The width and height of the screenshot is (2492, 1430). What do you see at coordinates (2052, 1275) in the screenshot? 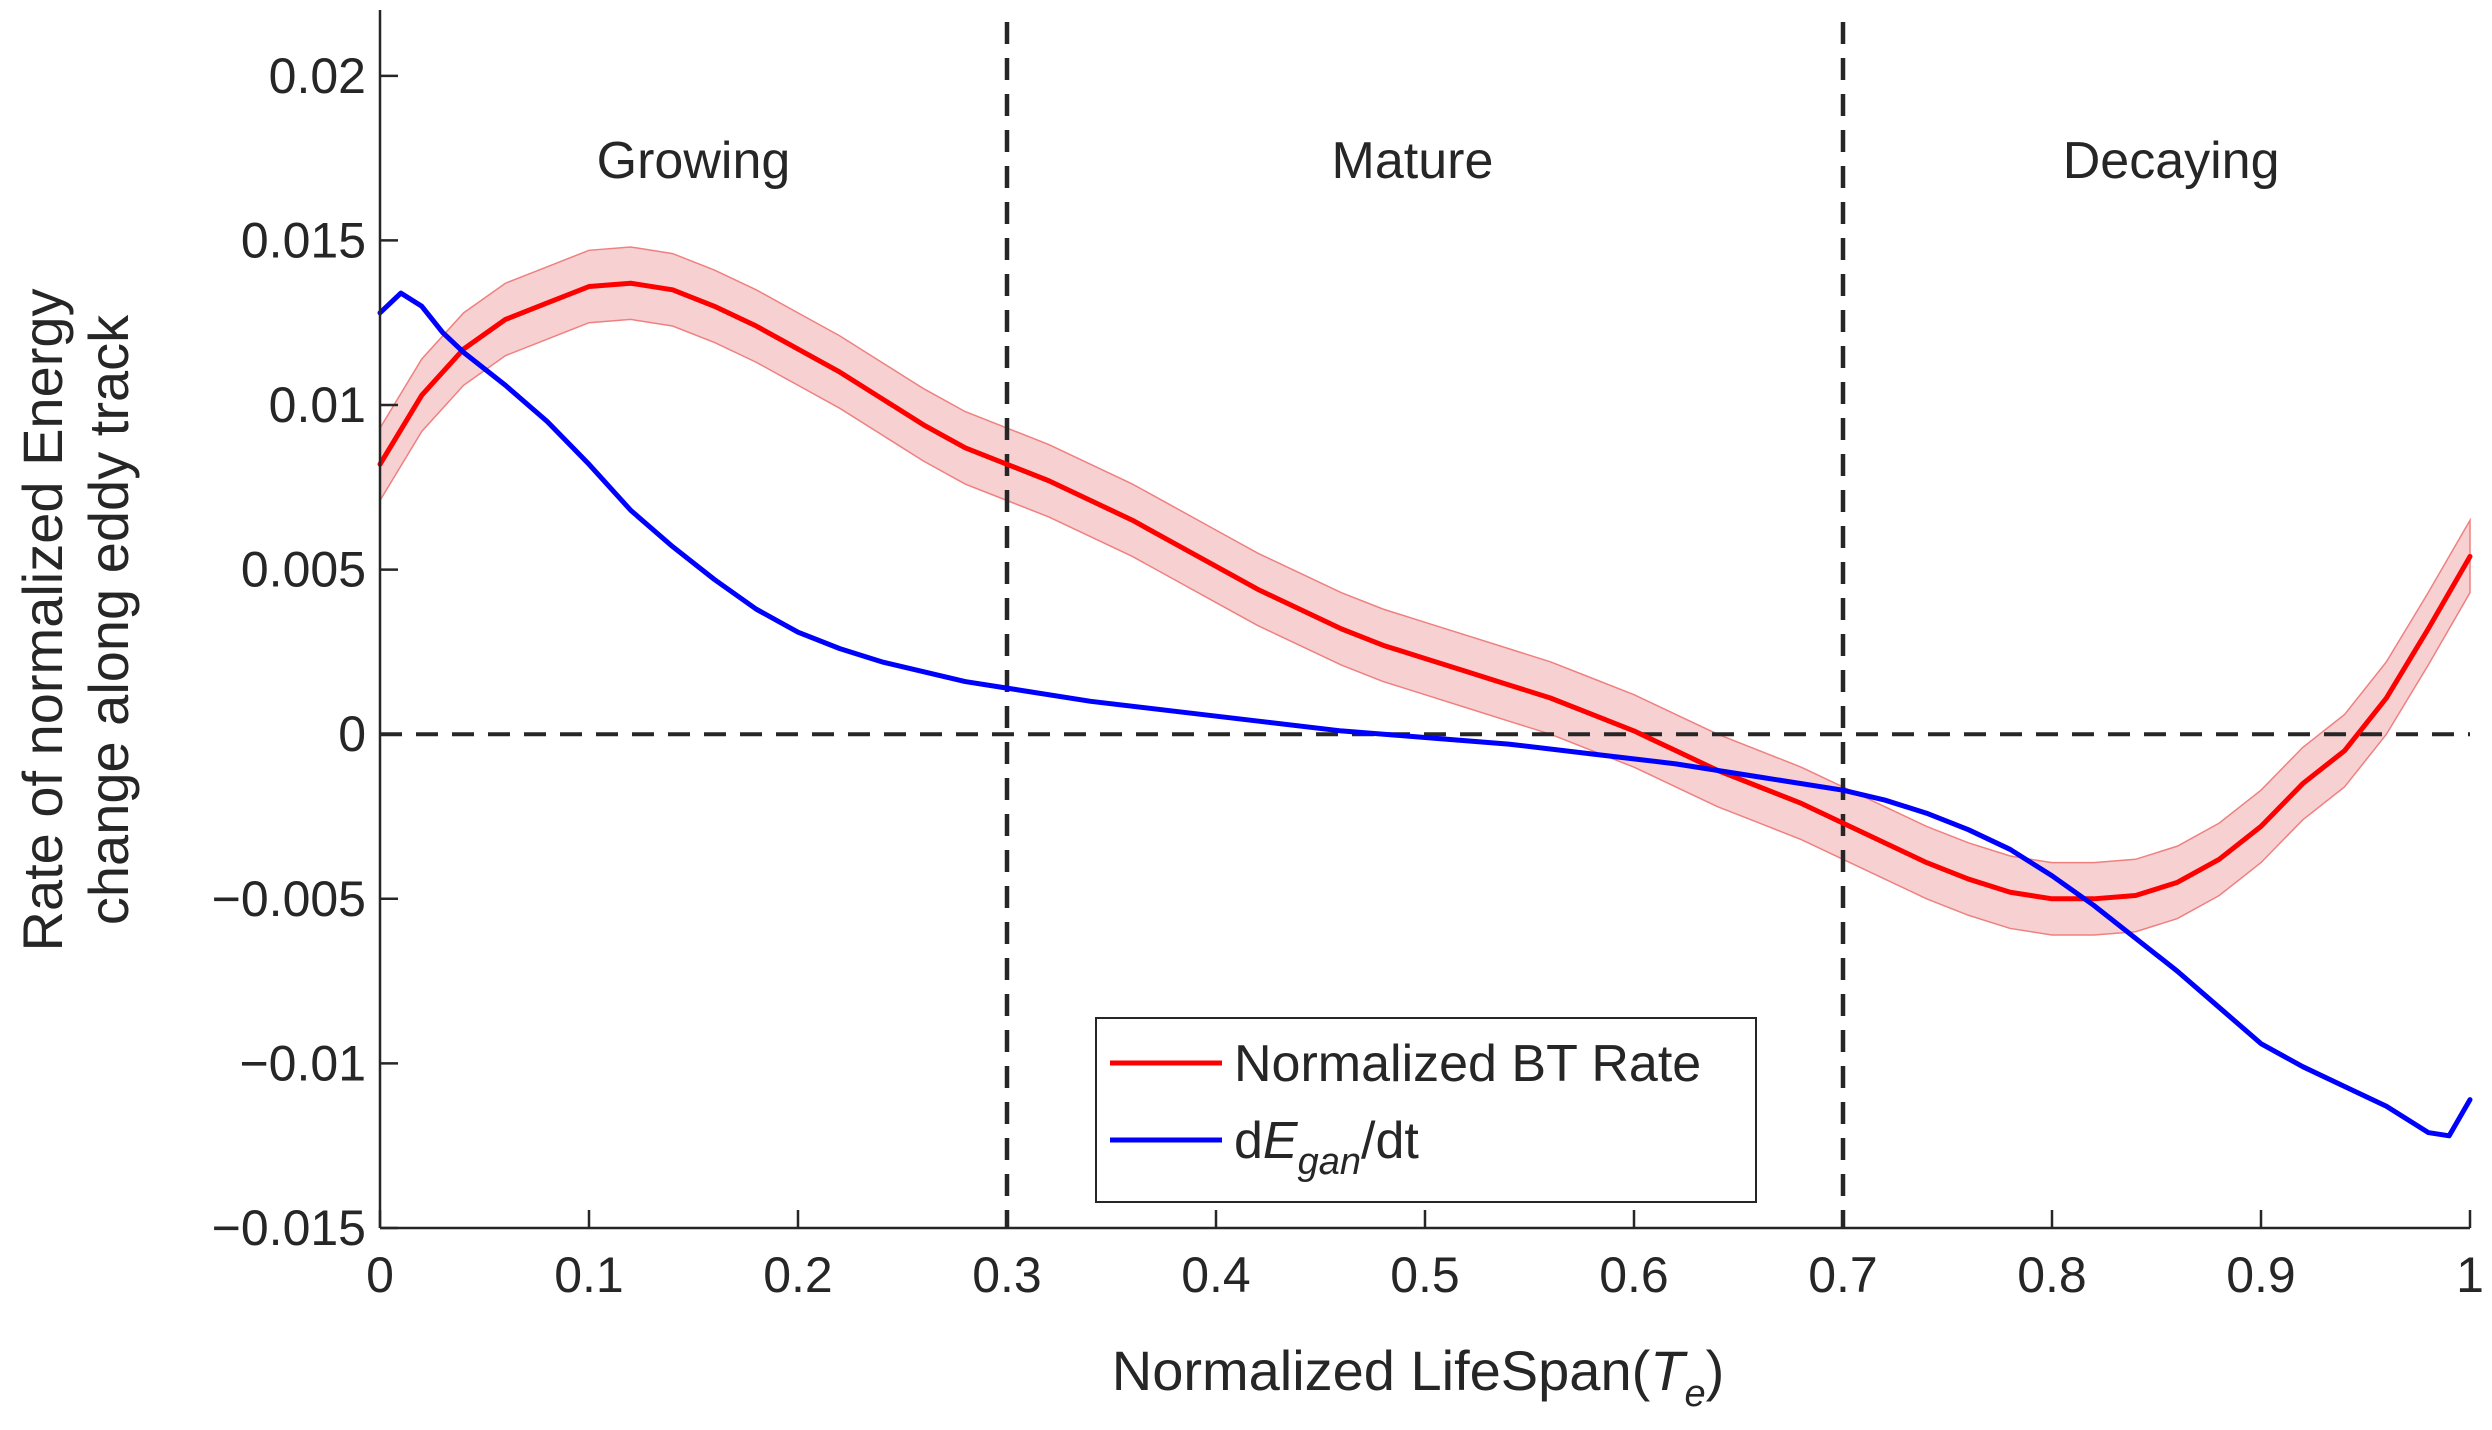
I see `x-tick-label: 0.8` at bounding box center [2052, 1275].